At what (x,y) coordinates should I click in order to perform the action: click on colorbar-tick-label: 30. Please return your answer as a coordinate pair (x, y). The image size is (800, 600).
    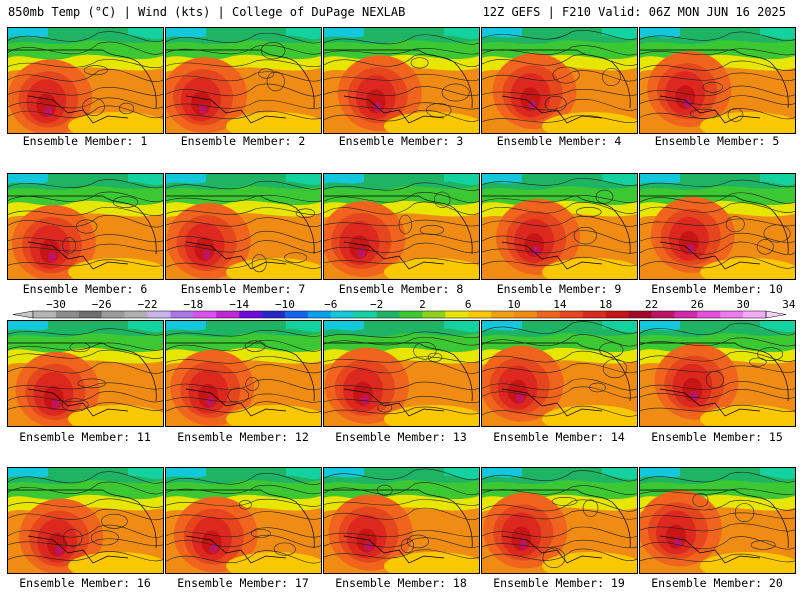
    Looking at the image, I should click on (742, 304).